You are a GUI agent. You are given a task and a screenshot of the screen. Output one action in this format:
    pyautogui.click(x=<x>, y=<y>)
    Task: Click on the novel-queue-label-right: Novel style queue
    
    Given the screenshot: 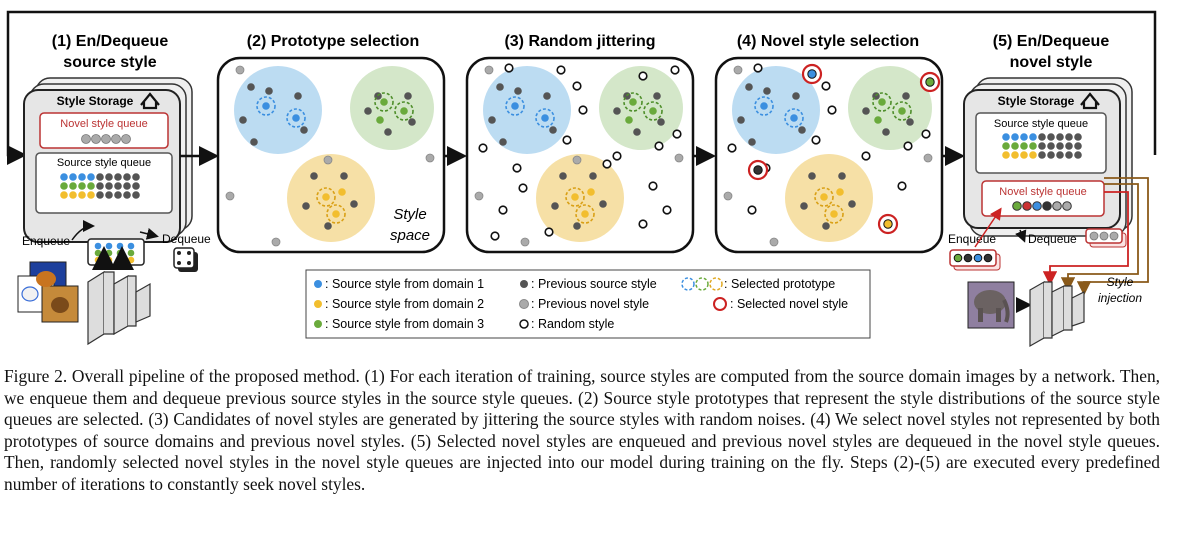 What is the action you would take?
    pyautogui.click(x=1042, y=192)
    